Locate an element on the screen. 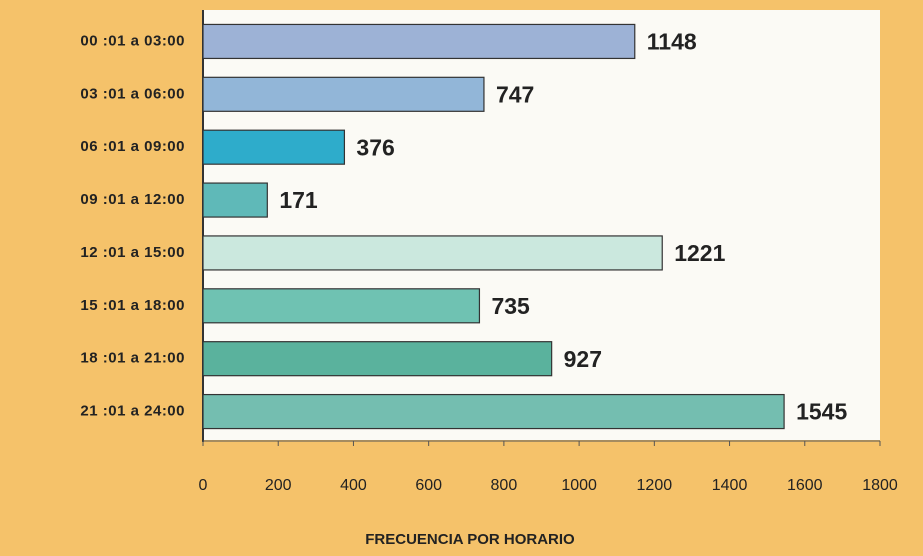 The height and width of the screenshot is (556, 923). y-tick-label: 03 :01 a 06:00 is located at coordinates (132, 93).